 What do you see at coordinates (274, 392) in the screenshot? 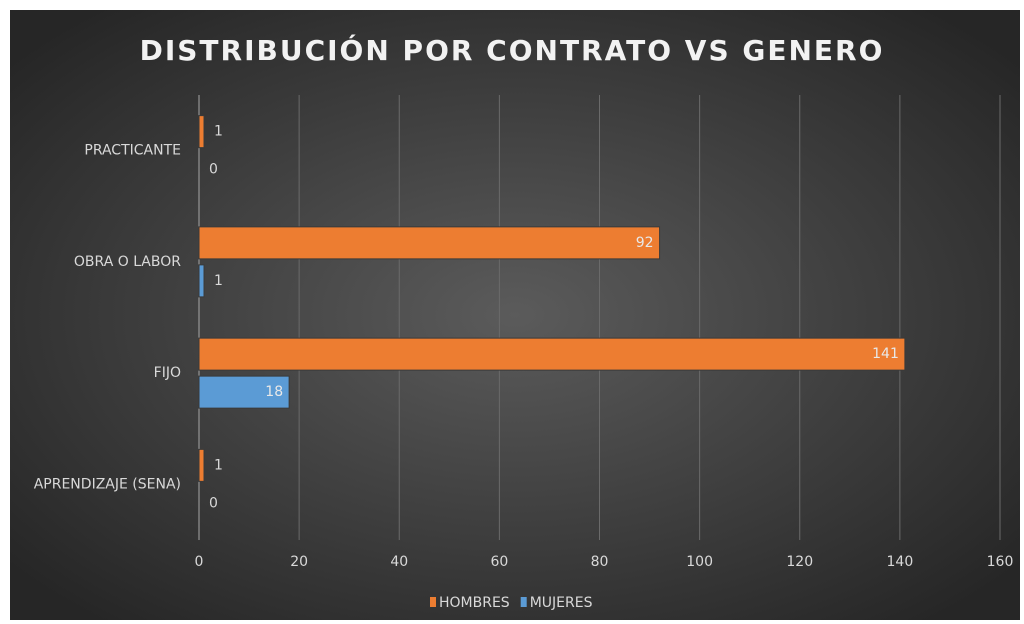
I see `data-label: 18` at bounding box center [274, 392].